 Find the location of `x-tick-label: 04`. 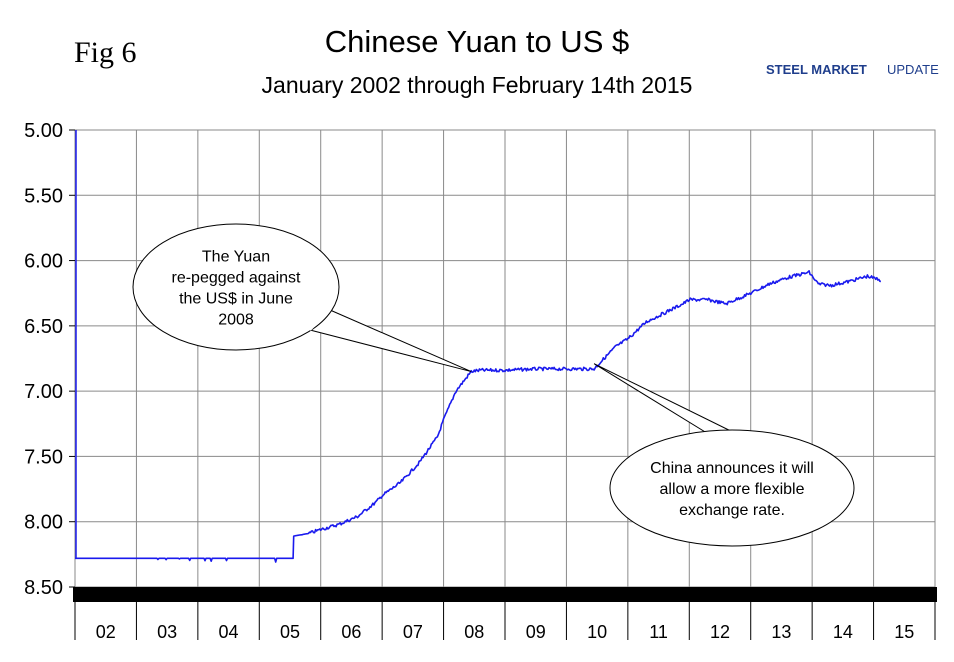

x-tick-label: 04 is located at coordinates (229, 632).